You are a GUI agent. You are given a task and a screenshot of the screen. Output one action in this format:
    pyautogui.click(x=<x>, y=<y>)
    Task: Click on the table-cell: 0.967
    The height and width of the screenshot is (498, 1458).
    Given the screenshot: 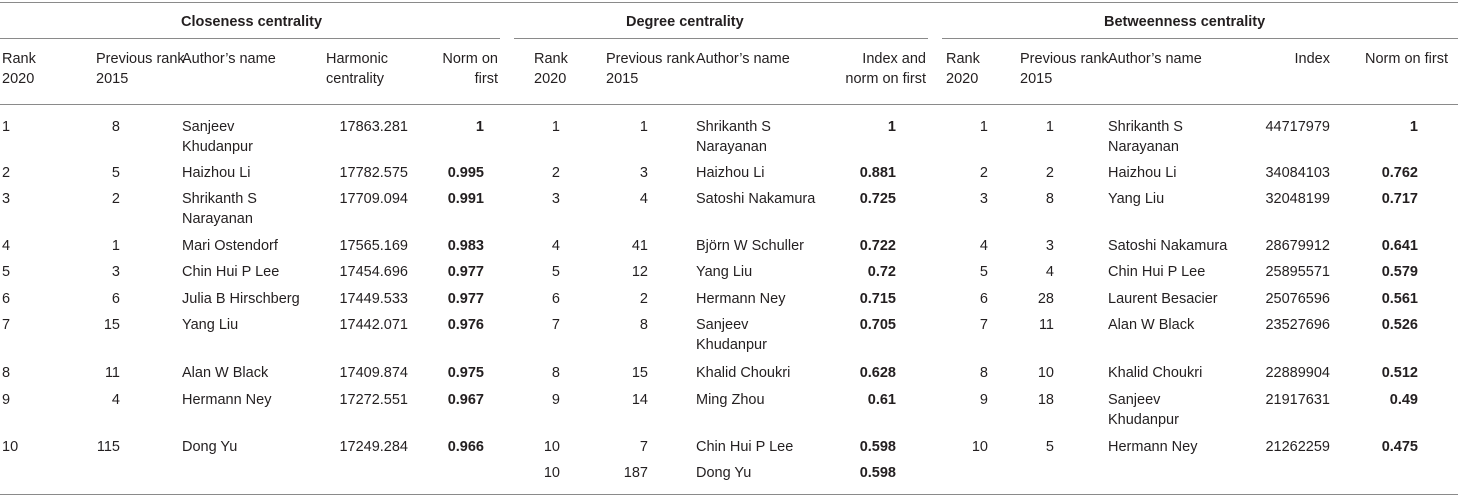 What is the action you would take?
    pyautogui.click(x=465, y=400)
    